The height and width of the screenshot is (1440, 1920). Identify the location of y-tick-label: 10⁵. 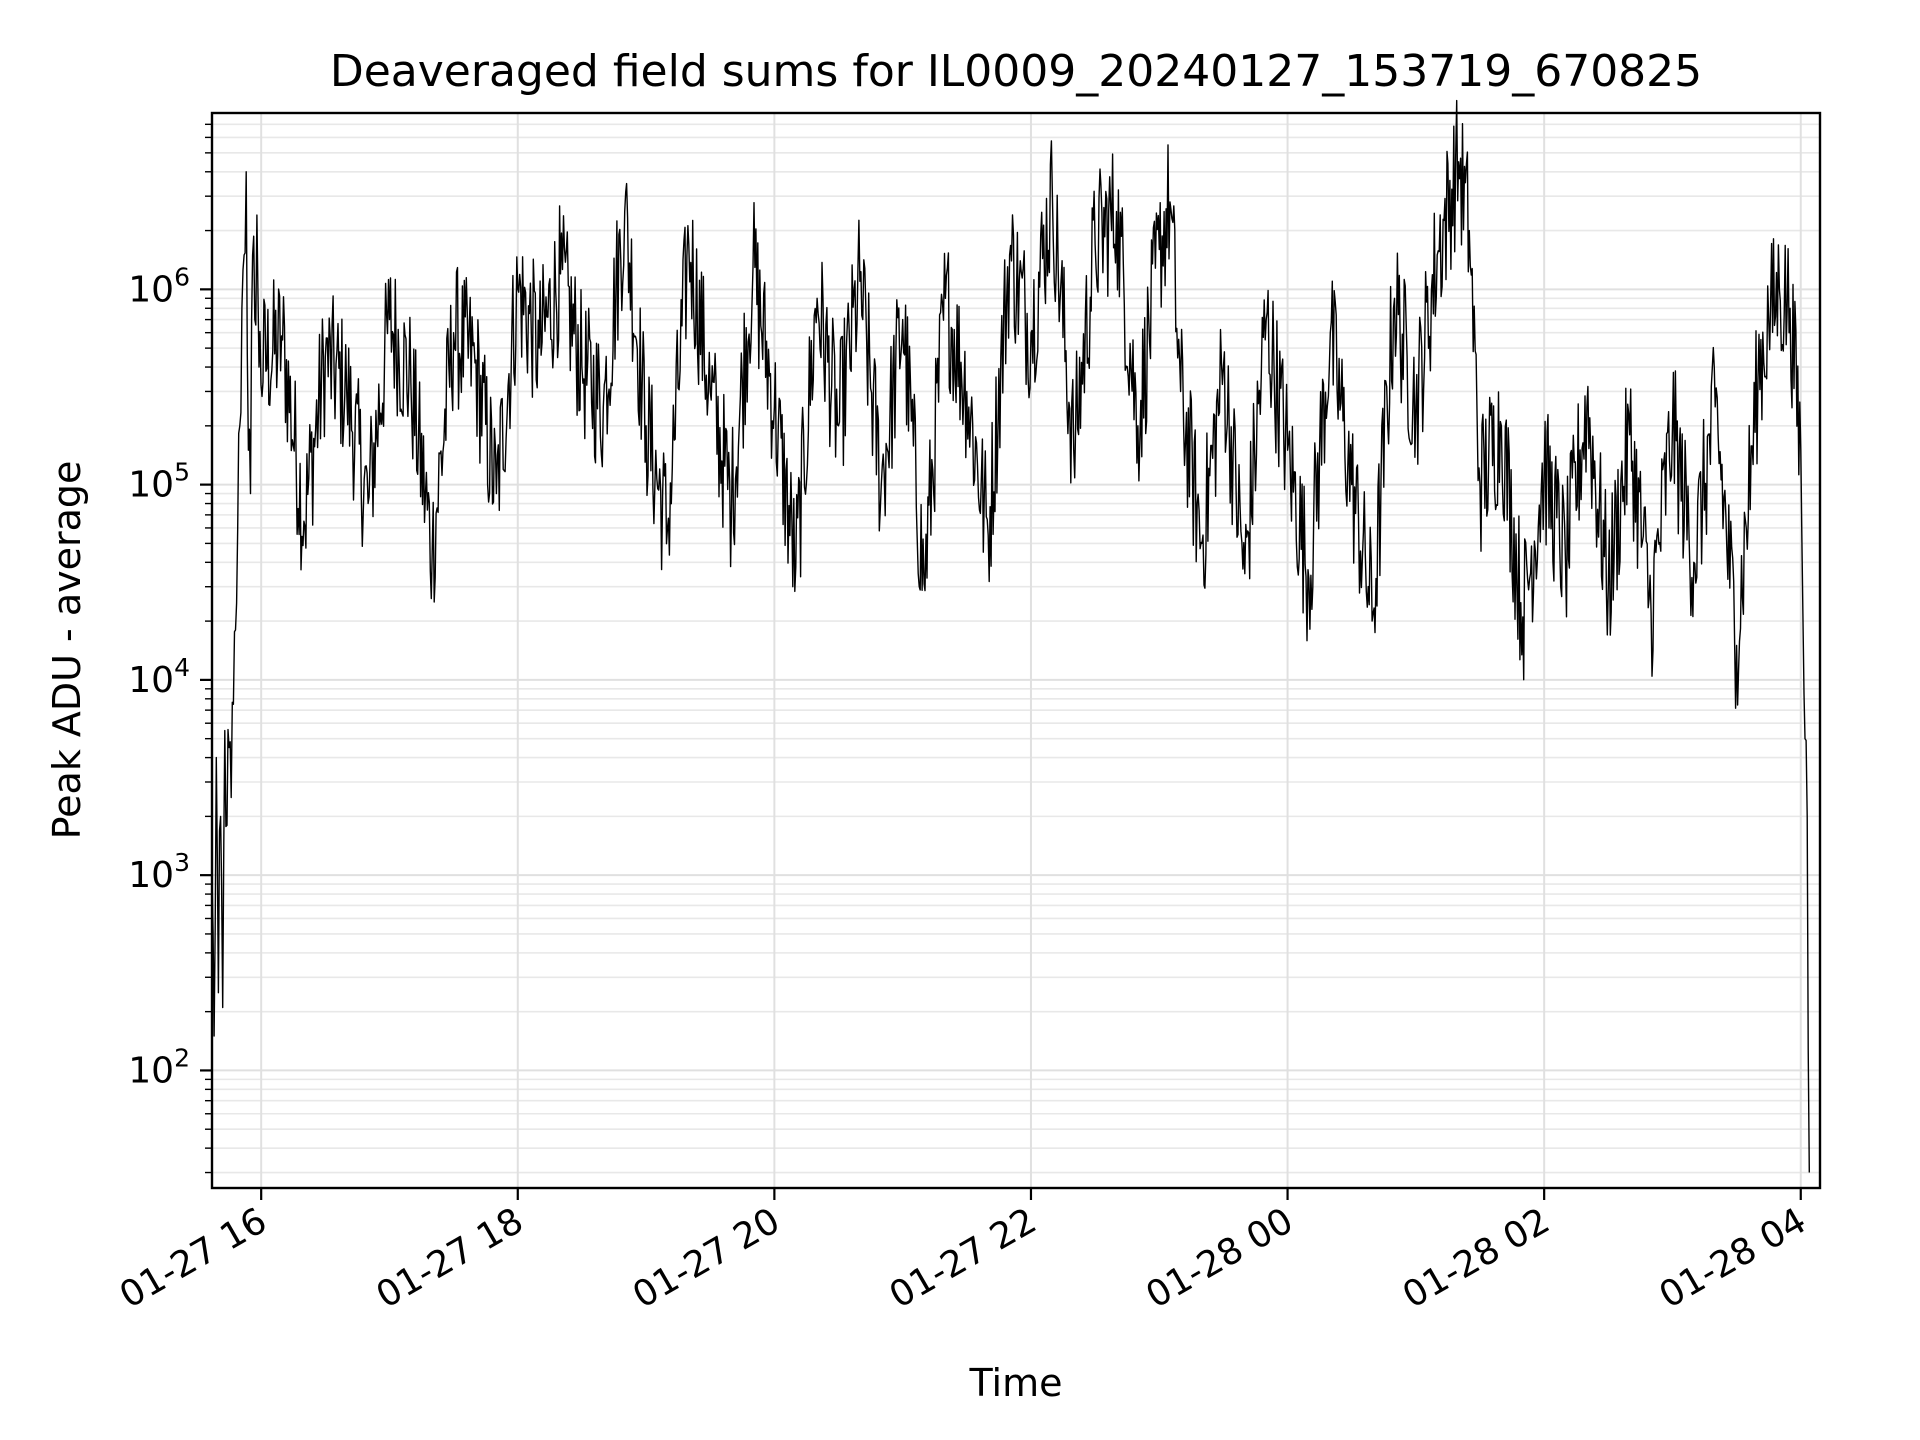
(159, 482).